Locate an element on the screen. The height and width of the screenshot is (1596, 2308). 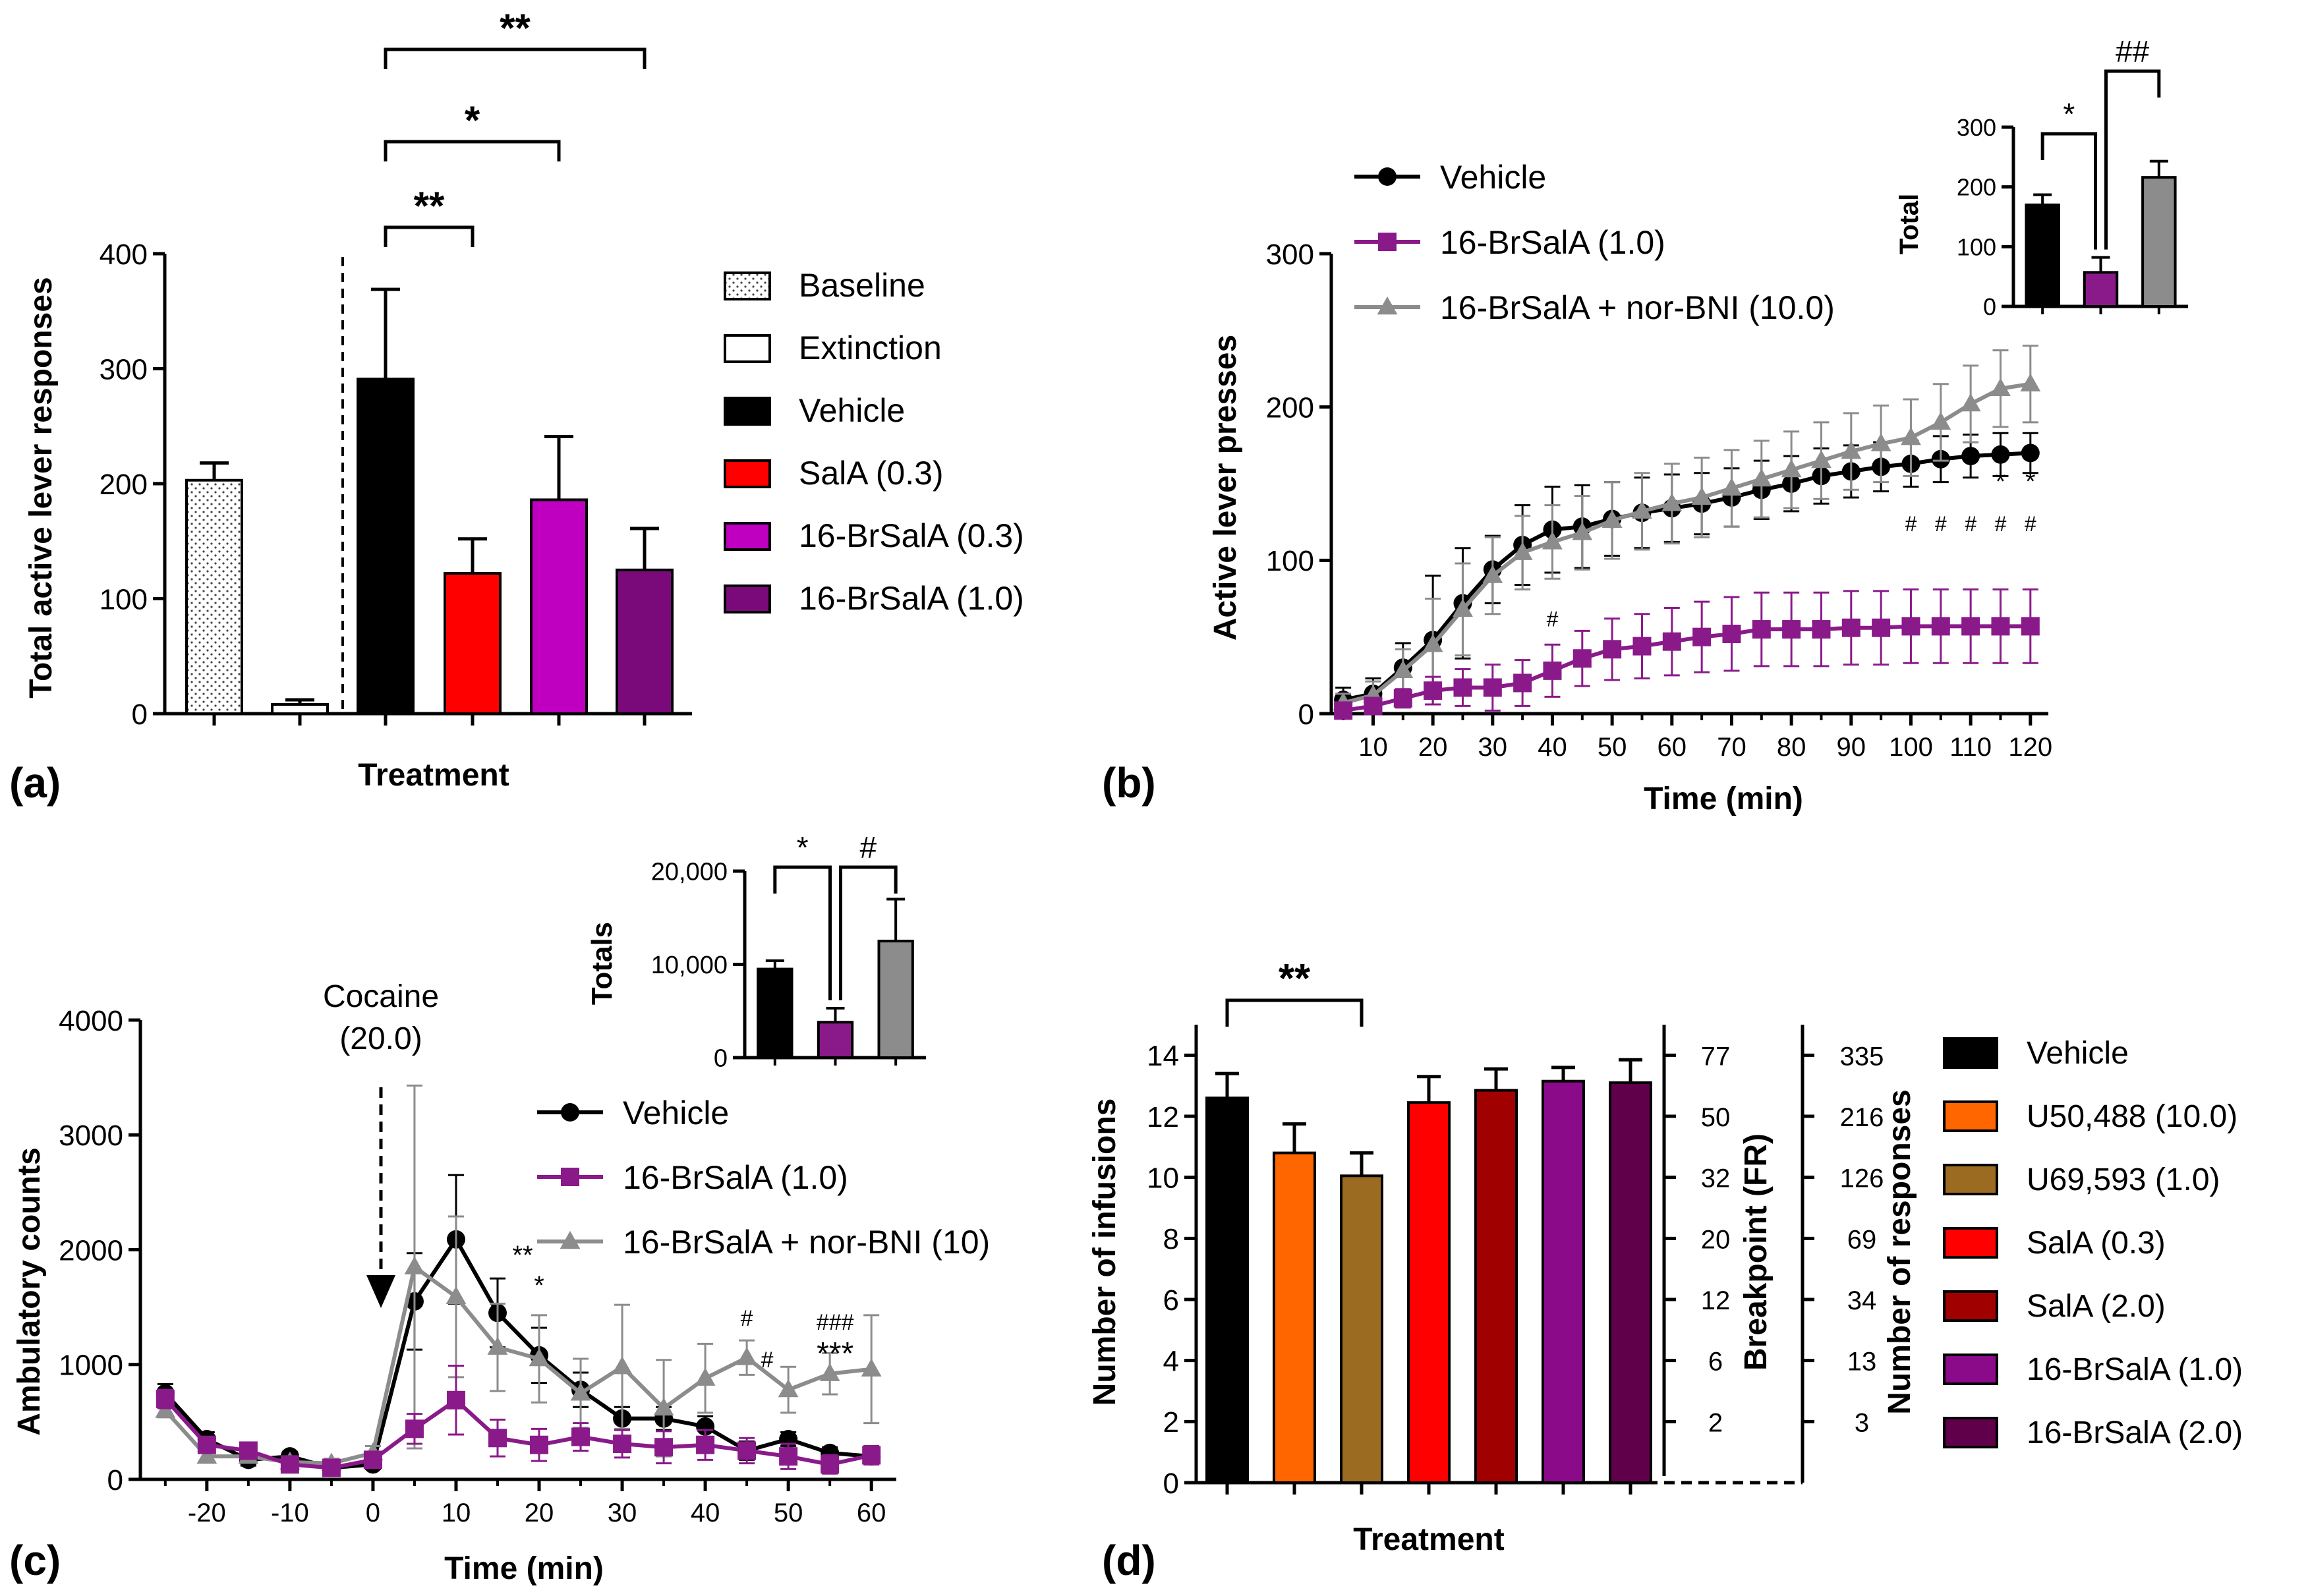
d-responses-tick-label: 216 is located at coordinates (1862, 1117).